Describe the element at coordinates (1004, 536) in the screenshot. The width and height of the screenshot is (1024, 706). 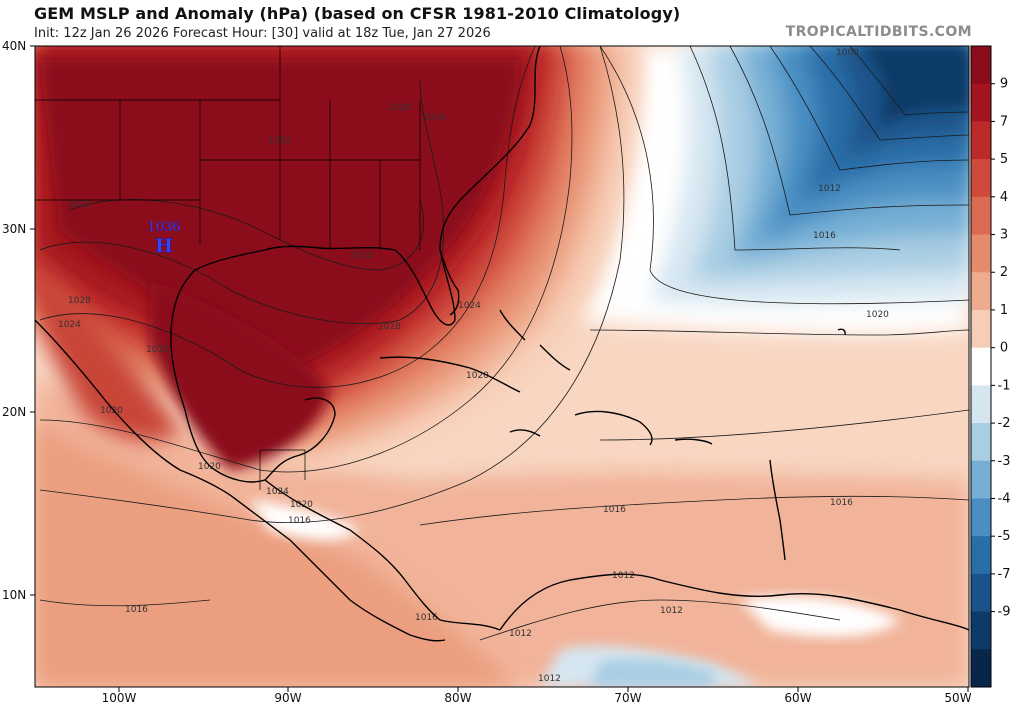
I see `colorbar-label: -5` at that location.